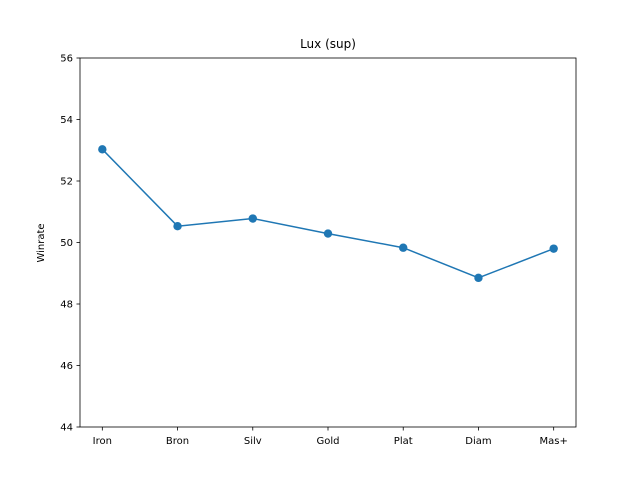 Image resolution: width=640 pixels, height=485 pixels. Describe the element at coordinates (66, 305) in the screenshot. I see `y-tick-label: 48` at that location.